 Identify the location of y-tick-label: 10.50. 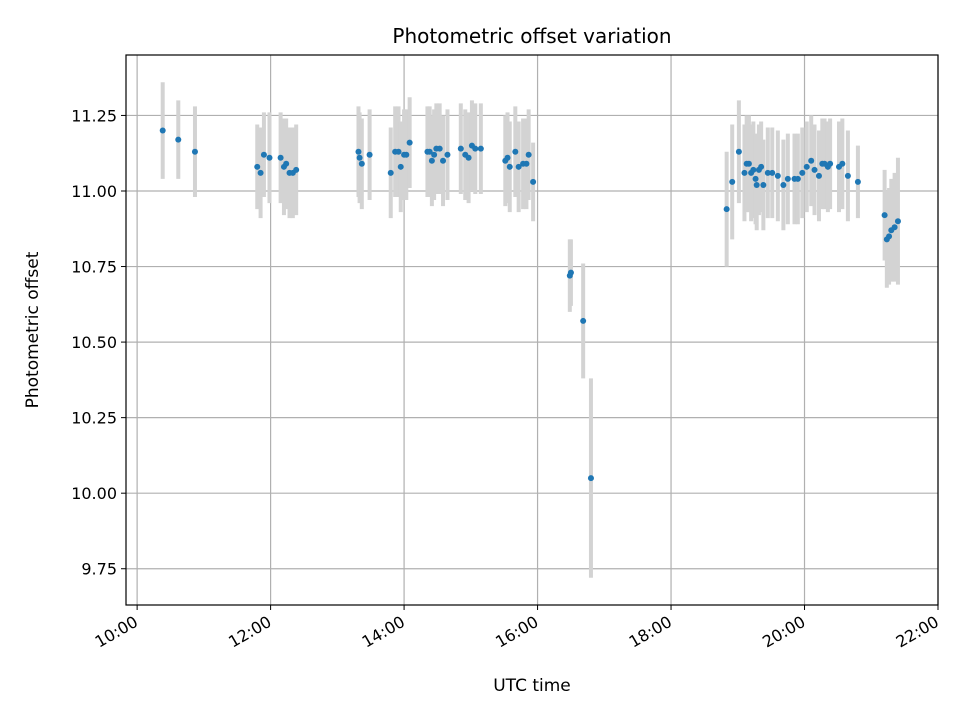
(94, 342).